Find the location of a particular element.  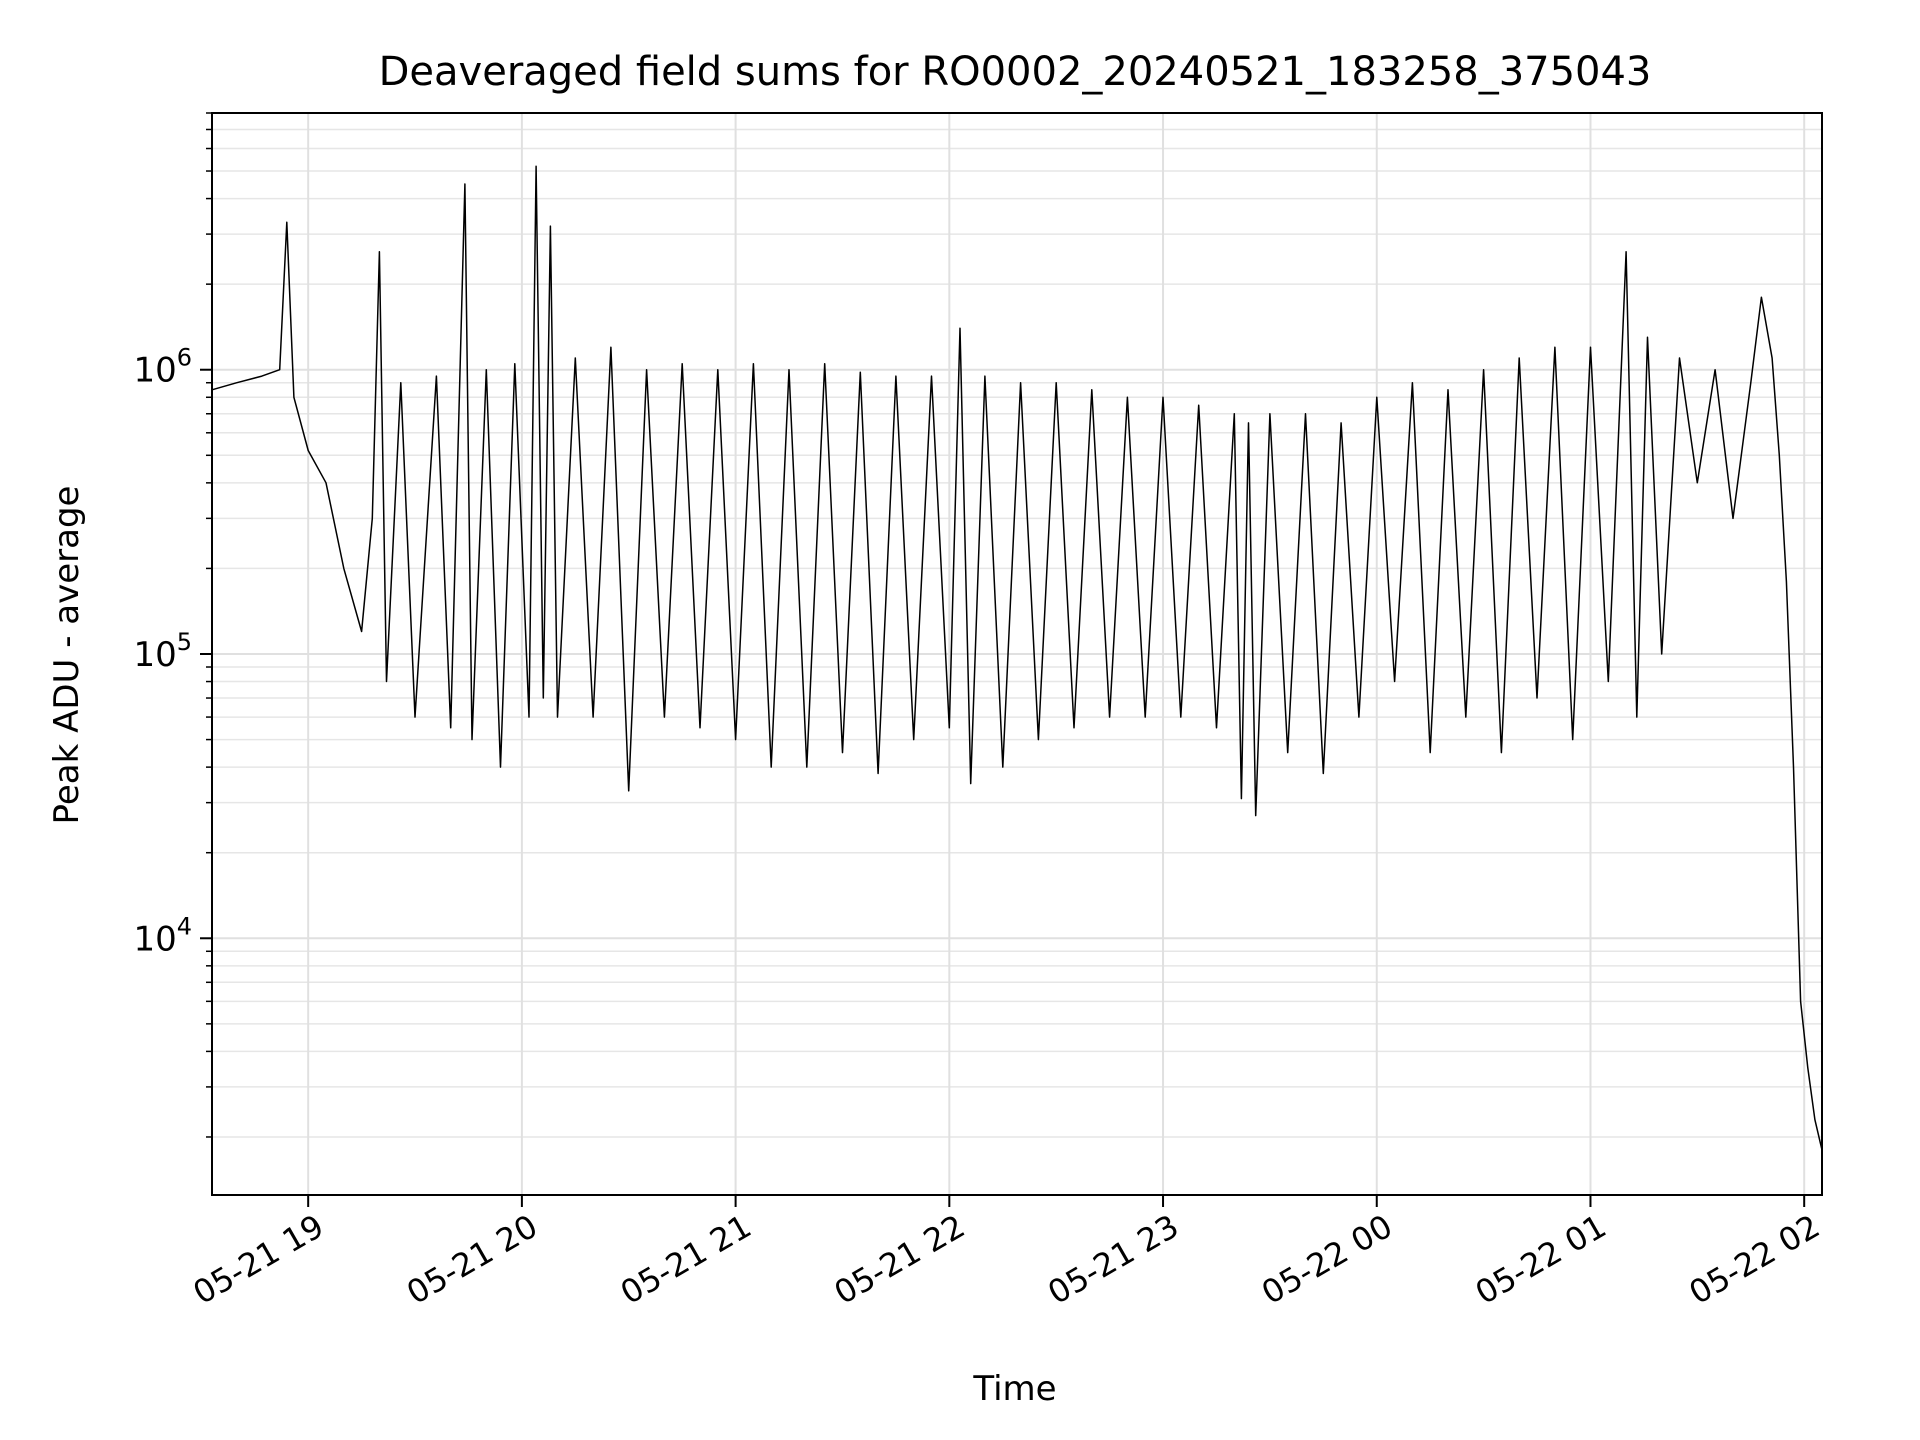

y-tick-label: 10⁶ is located at coordinates (162, 367).